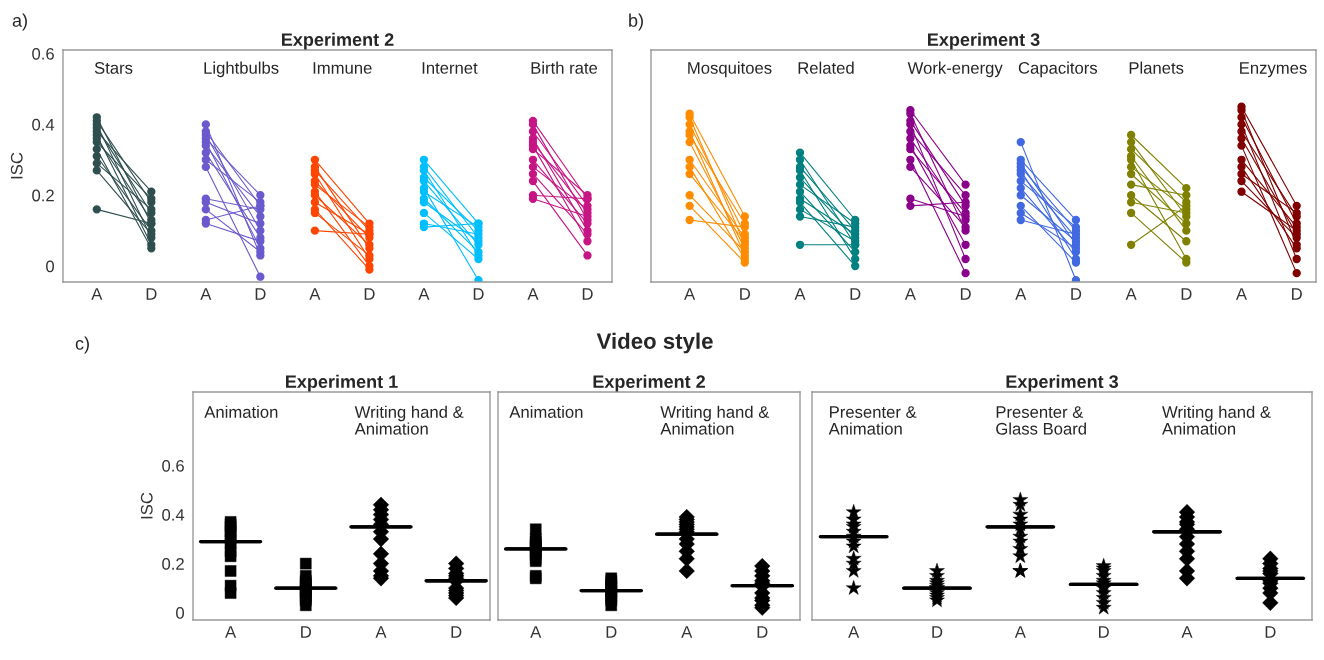 The width and height of the screenshot is (1324, 660). Describe the element at coordinates (1273, 70) in the screenshot. I see `annotation: Enzymes` at that location.